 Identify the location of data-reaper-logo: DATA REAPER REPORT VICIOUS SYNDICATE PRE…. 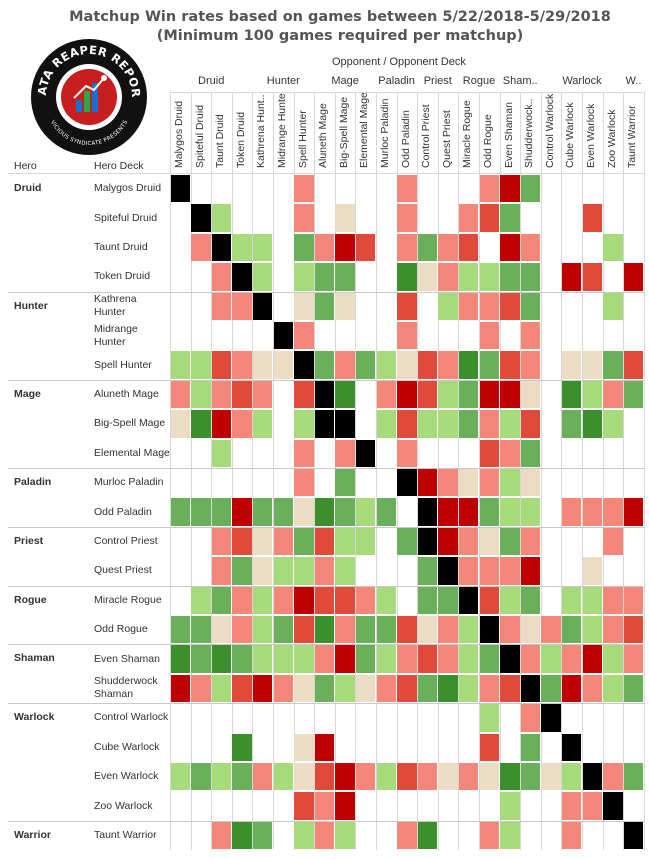
(86, 91).